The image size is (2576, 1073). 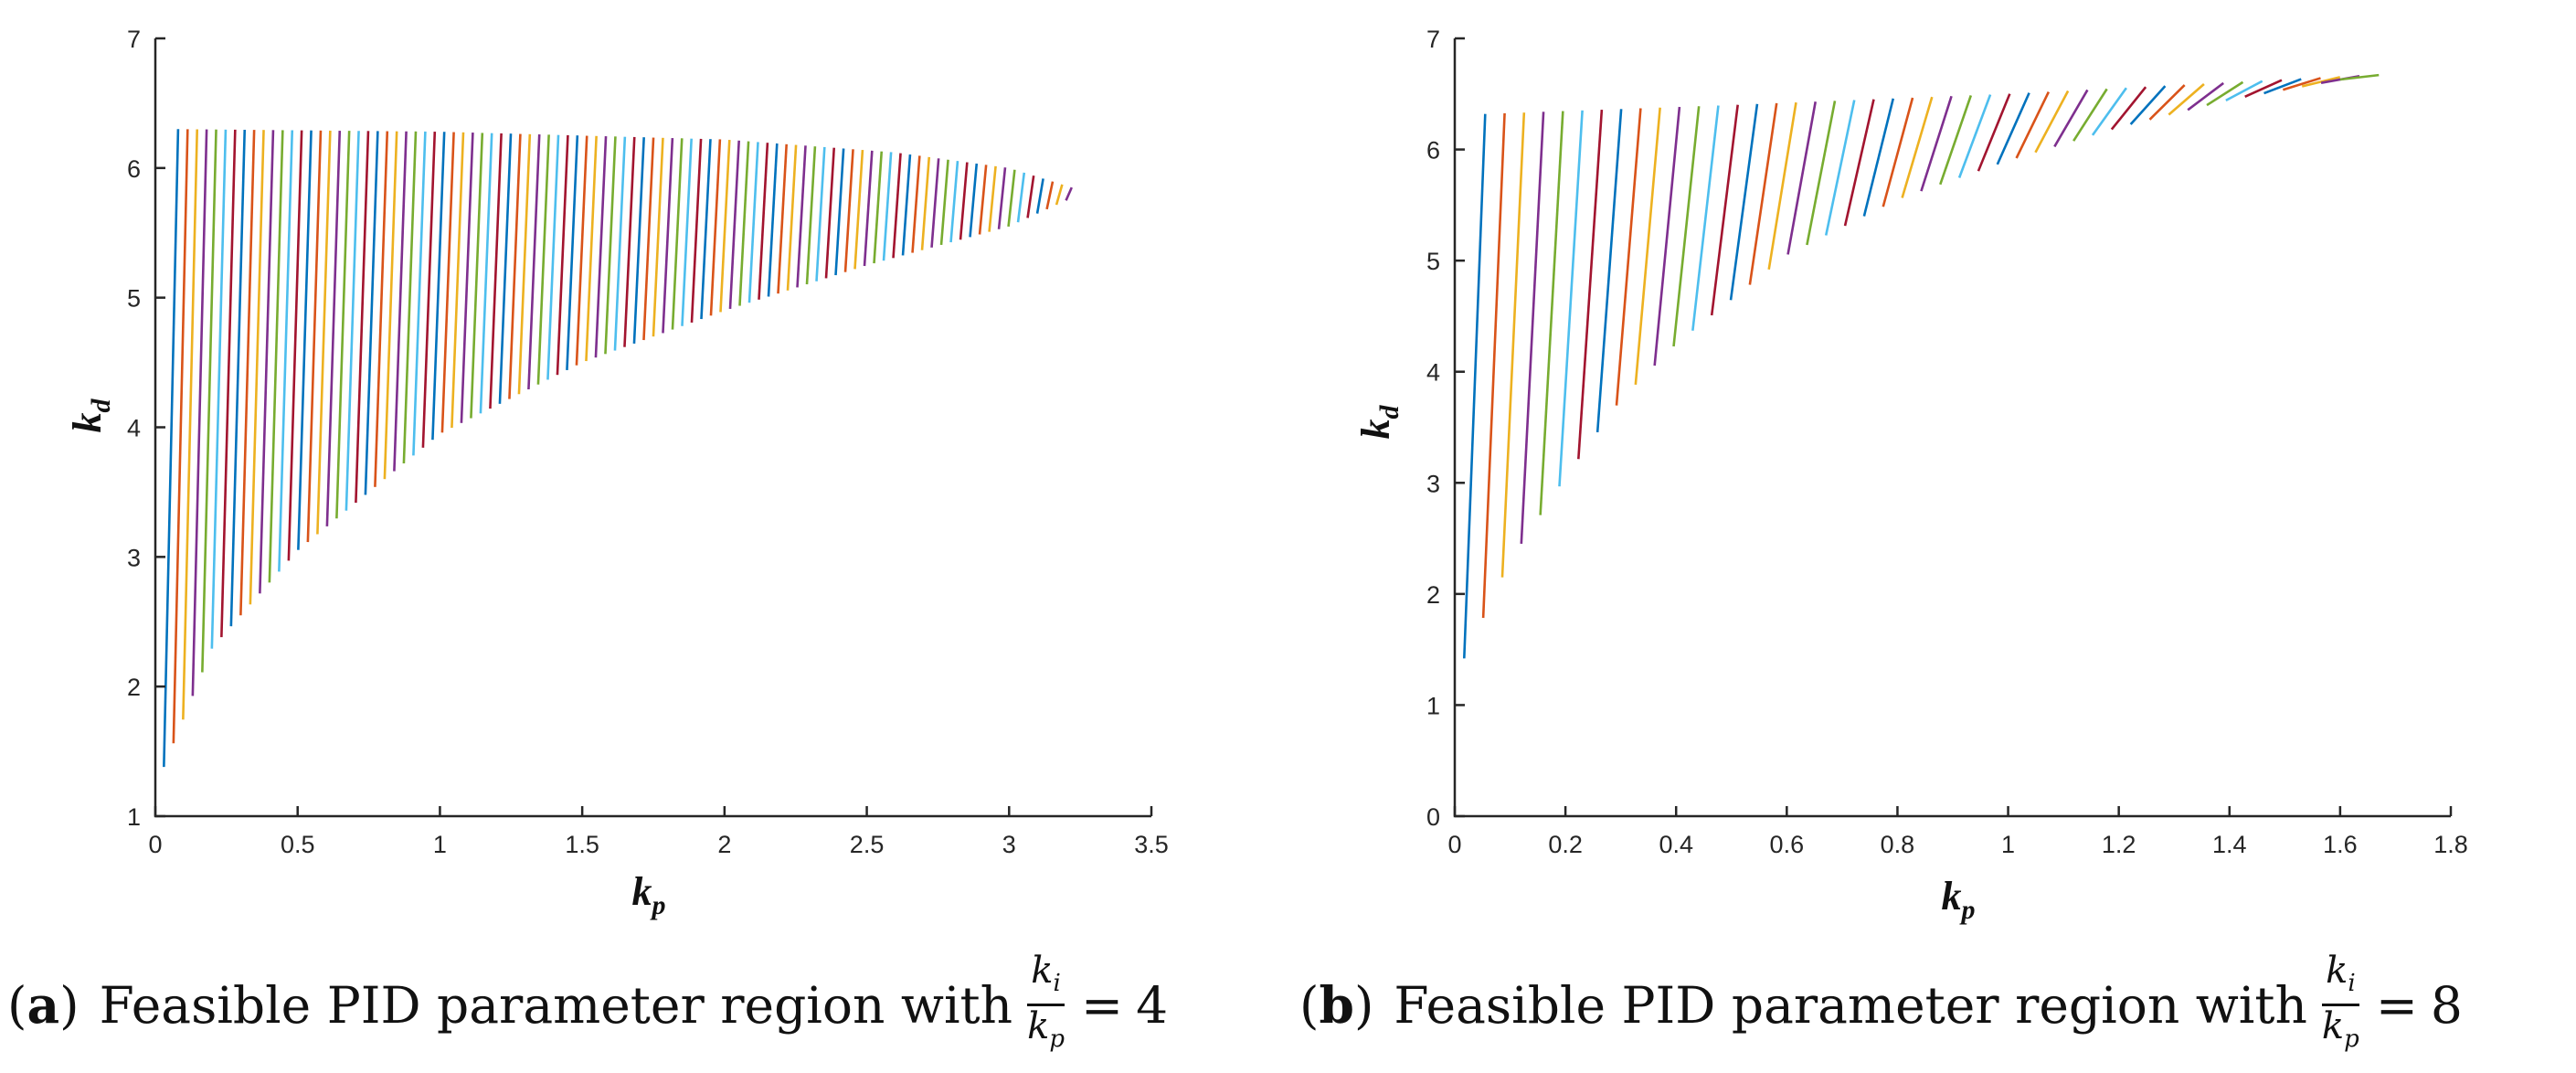 I want to click on x-tick-label-a: 1.5, so click(x=582, y=844).